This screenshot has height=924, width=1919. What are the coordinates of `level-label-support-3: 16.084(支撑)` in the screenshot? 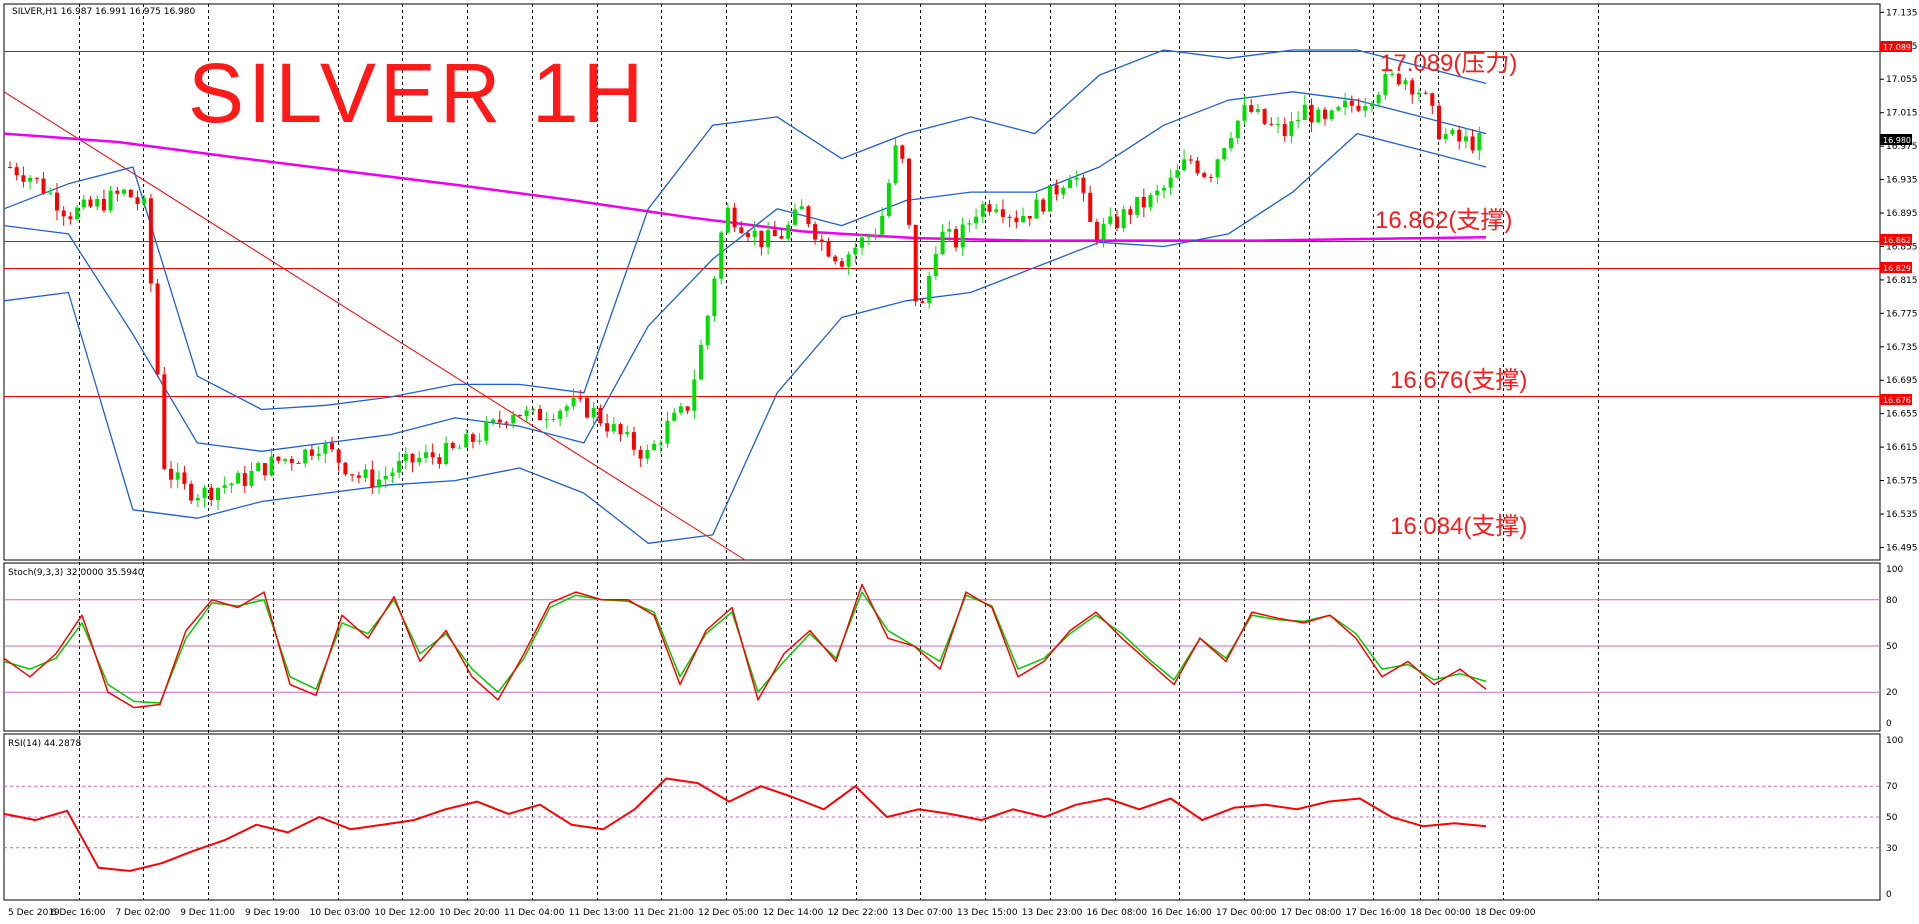 It's located at (1458, 526).